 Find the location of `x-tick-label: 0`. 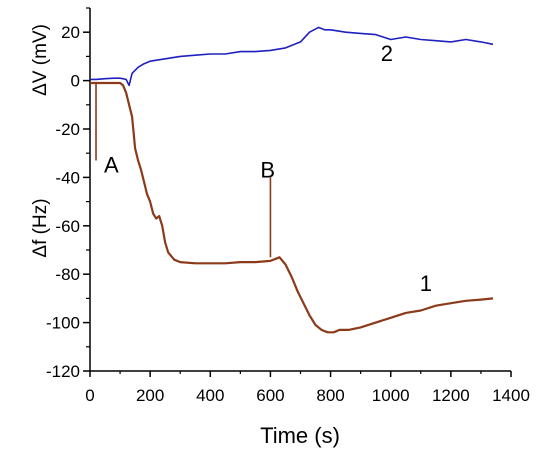

x-tick-label: 0 is located at coordinates (89, 395).